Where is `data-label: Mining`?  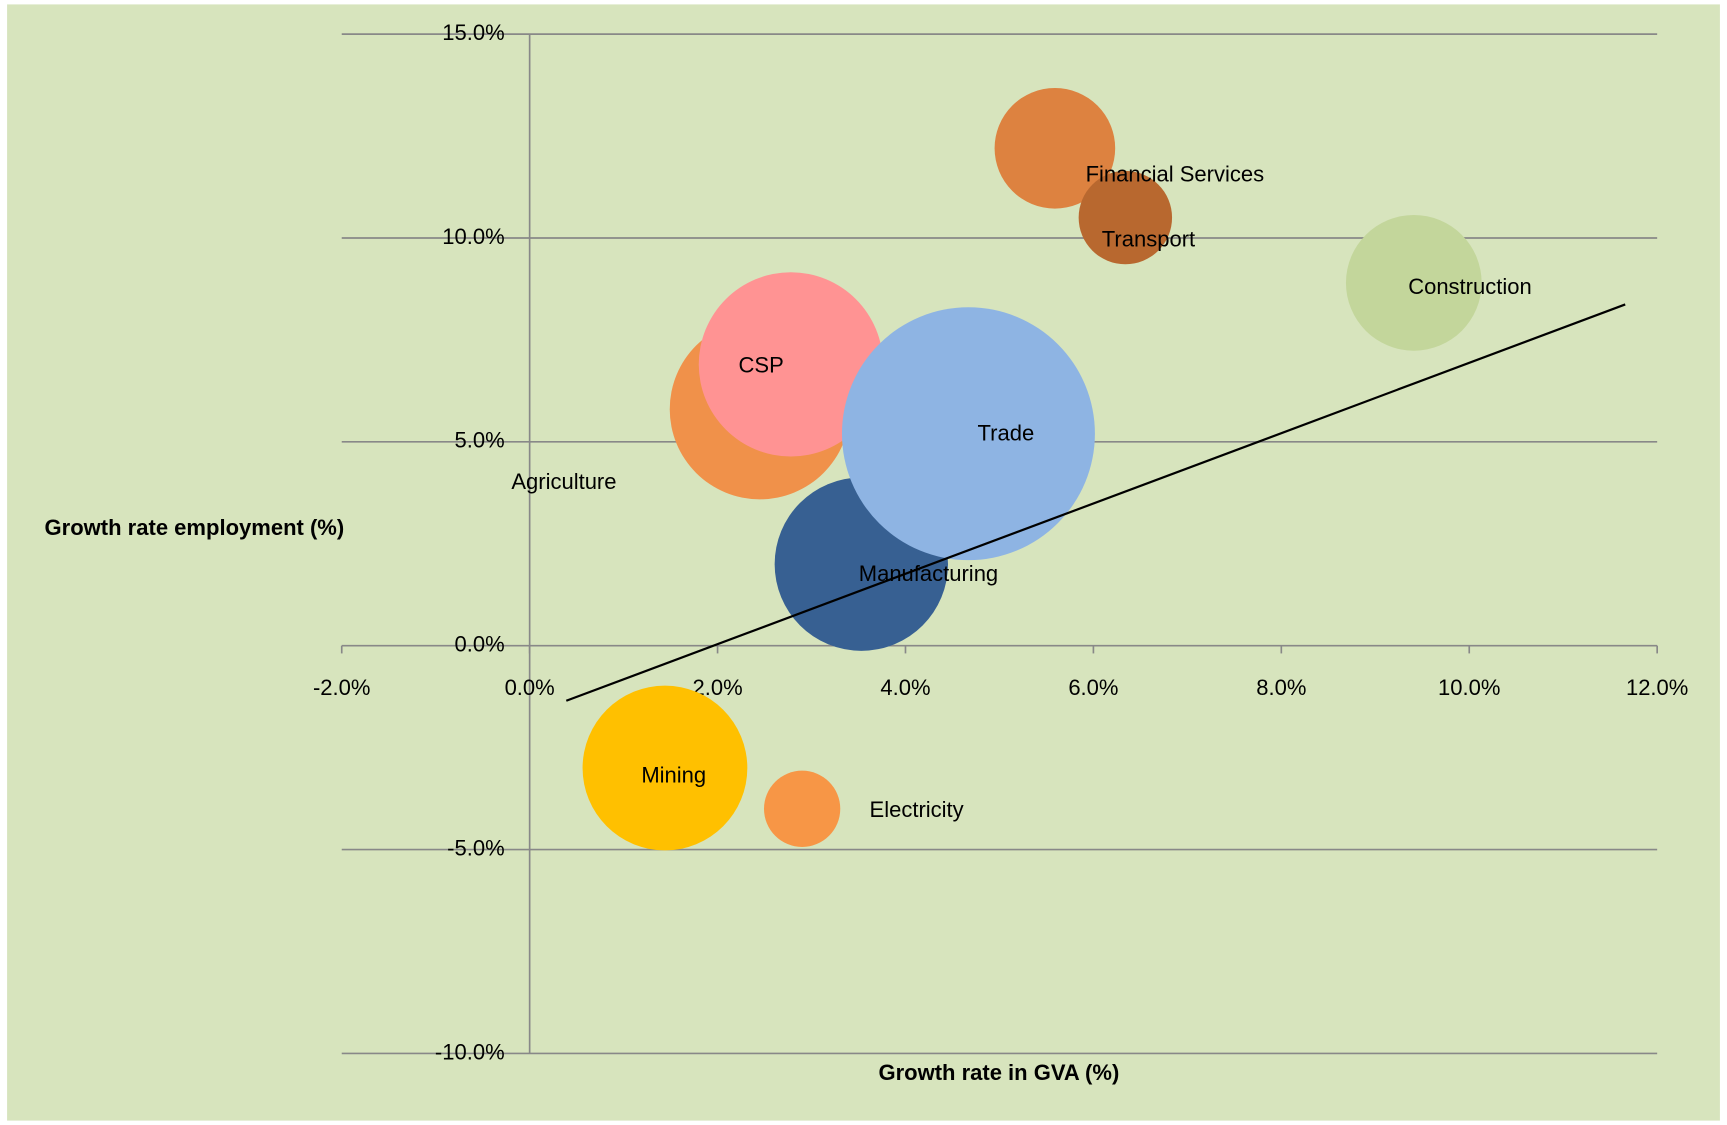
data-label: Mining is located at coordinates (673, 775).